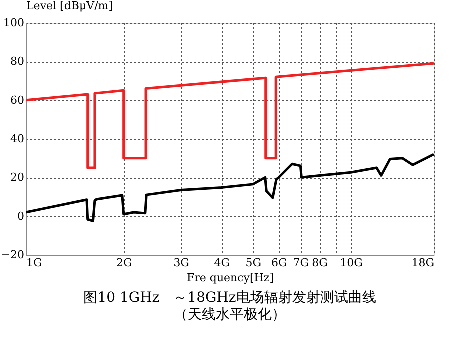 This screenshot has width=468, height=341. Describe the element at coordinates (21, 216) in the screenshot. I see `y-tick-label: 0` at that location.